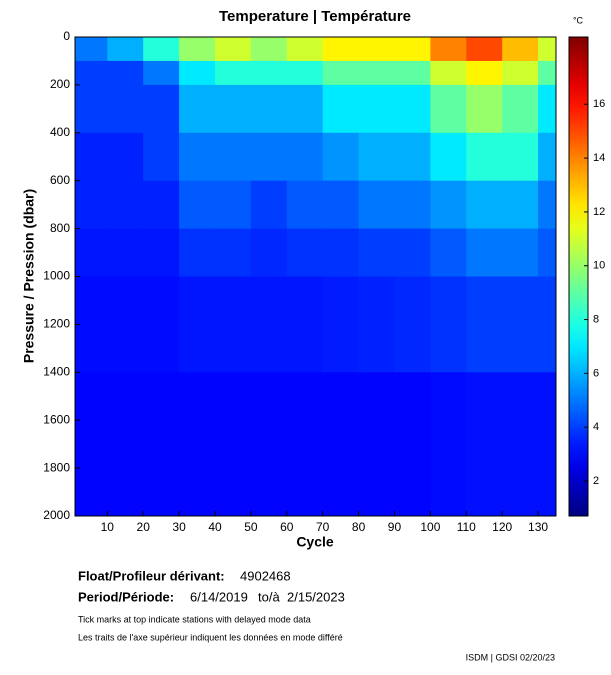 The image size is (611, 675). Describe the element at coordinates (430, 527) in the screenshot. I see `x-tick-label: 100` at that location.